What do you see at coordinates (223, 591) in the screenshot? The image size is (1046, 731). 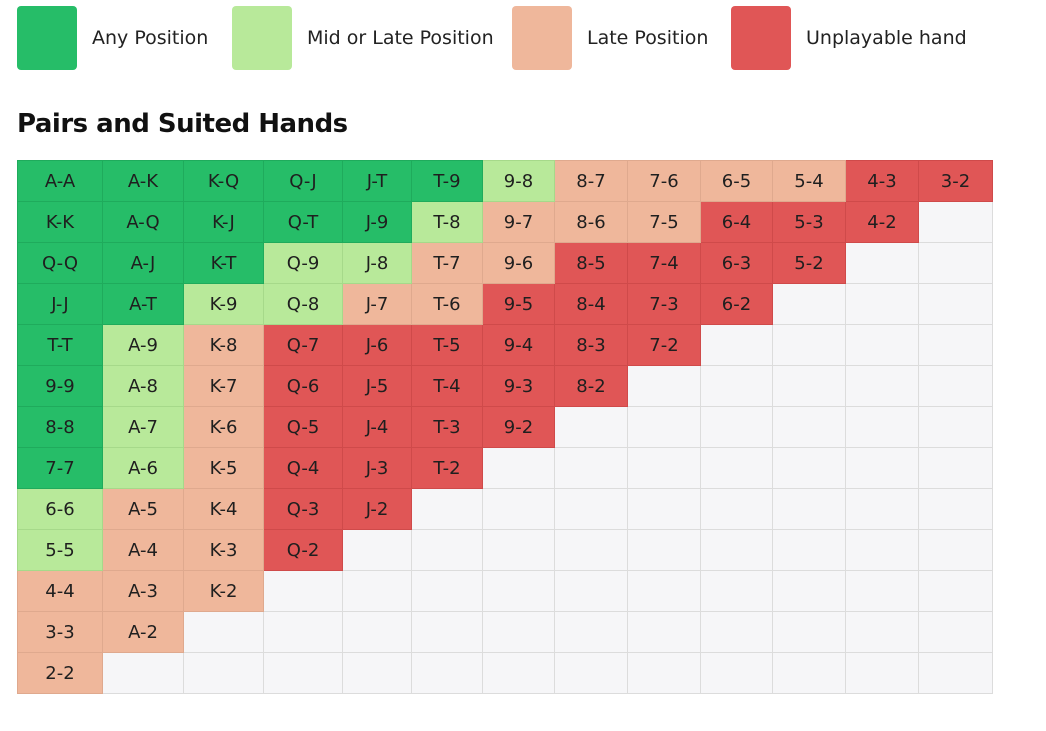 I see `hand-cell: K-2` at bounding box center [223, 591].